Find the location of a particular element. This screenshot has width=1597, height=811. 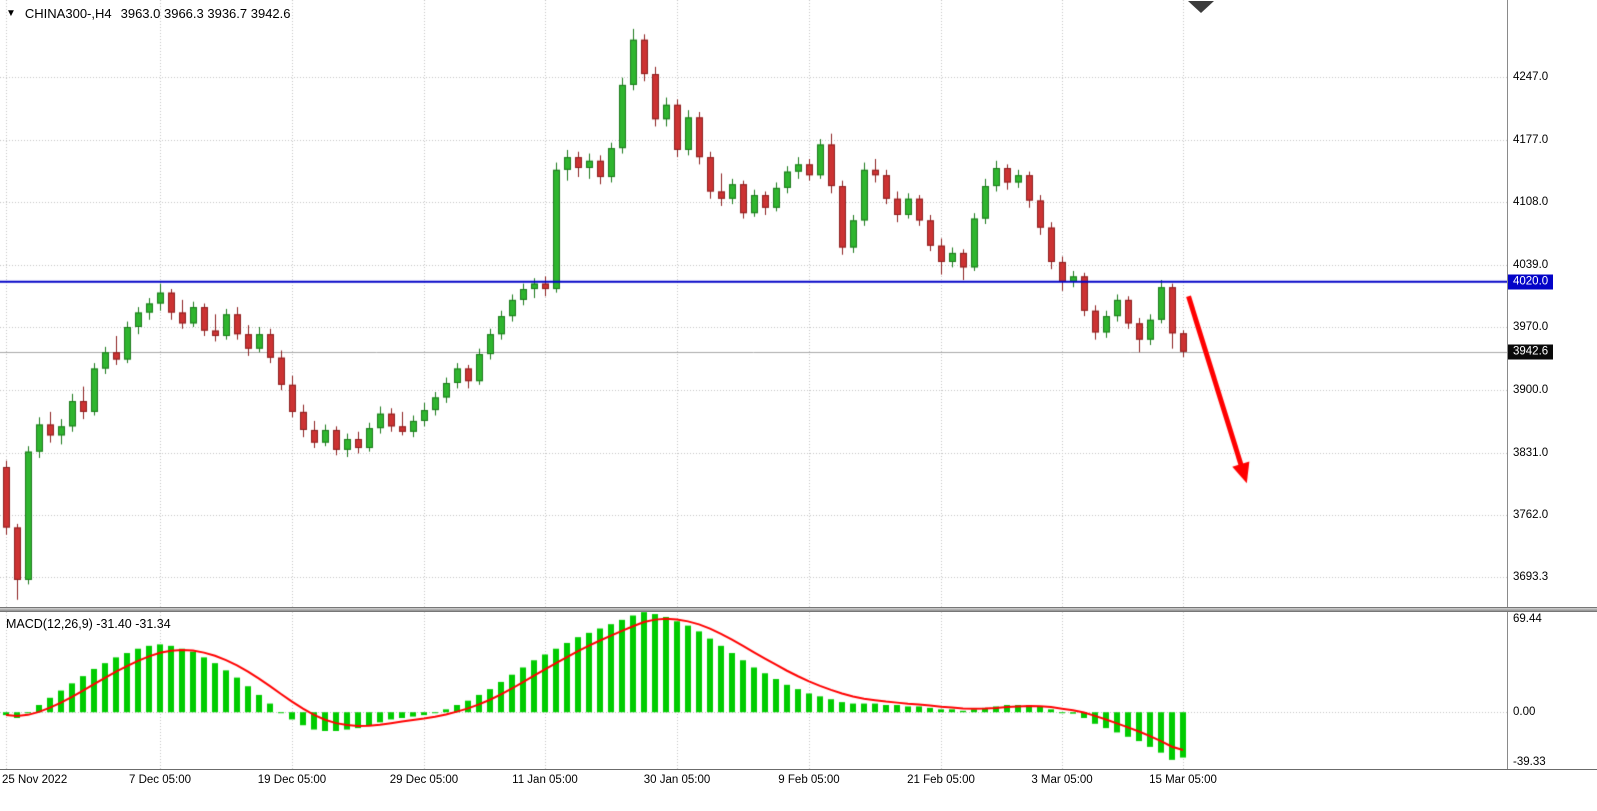

symbol-dropdown-icon: ▼ is located at coordinates (11, 13).